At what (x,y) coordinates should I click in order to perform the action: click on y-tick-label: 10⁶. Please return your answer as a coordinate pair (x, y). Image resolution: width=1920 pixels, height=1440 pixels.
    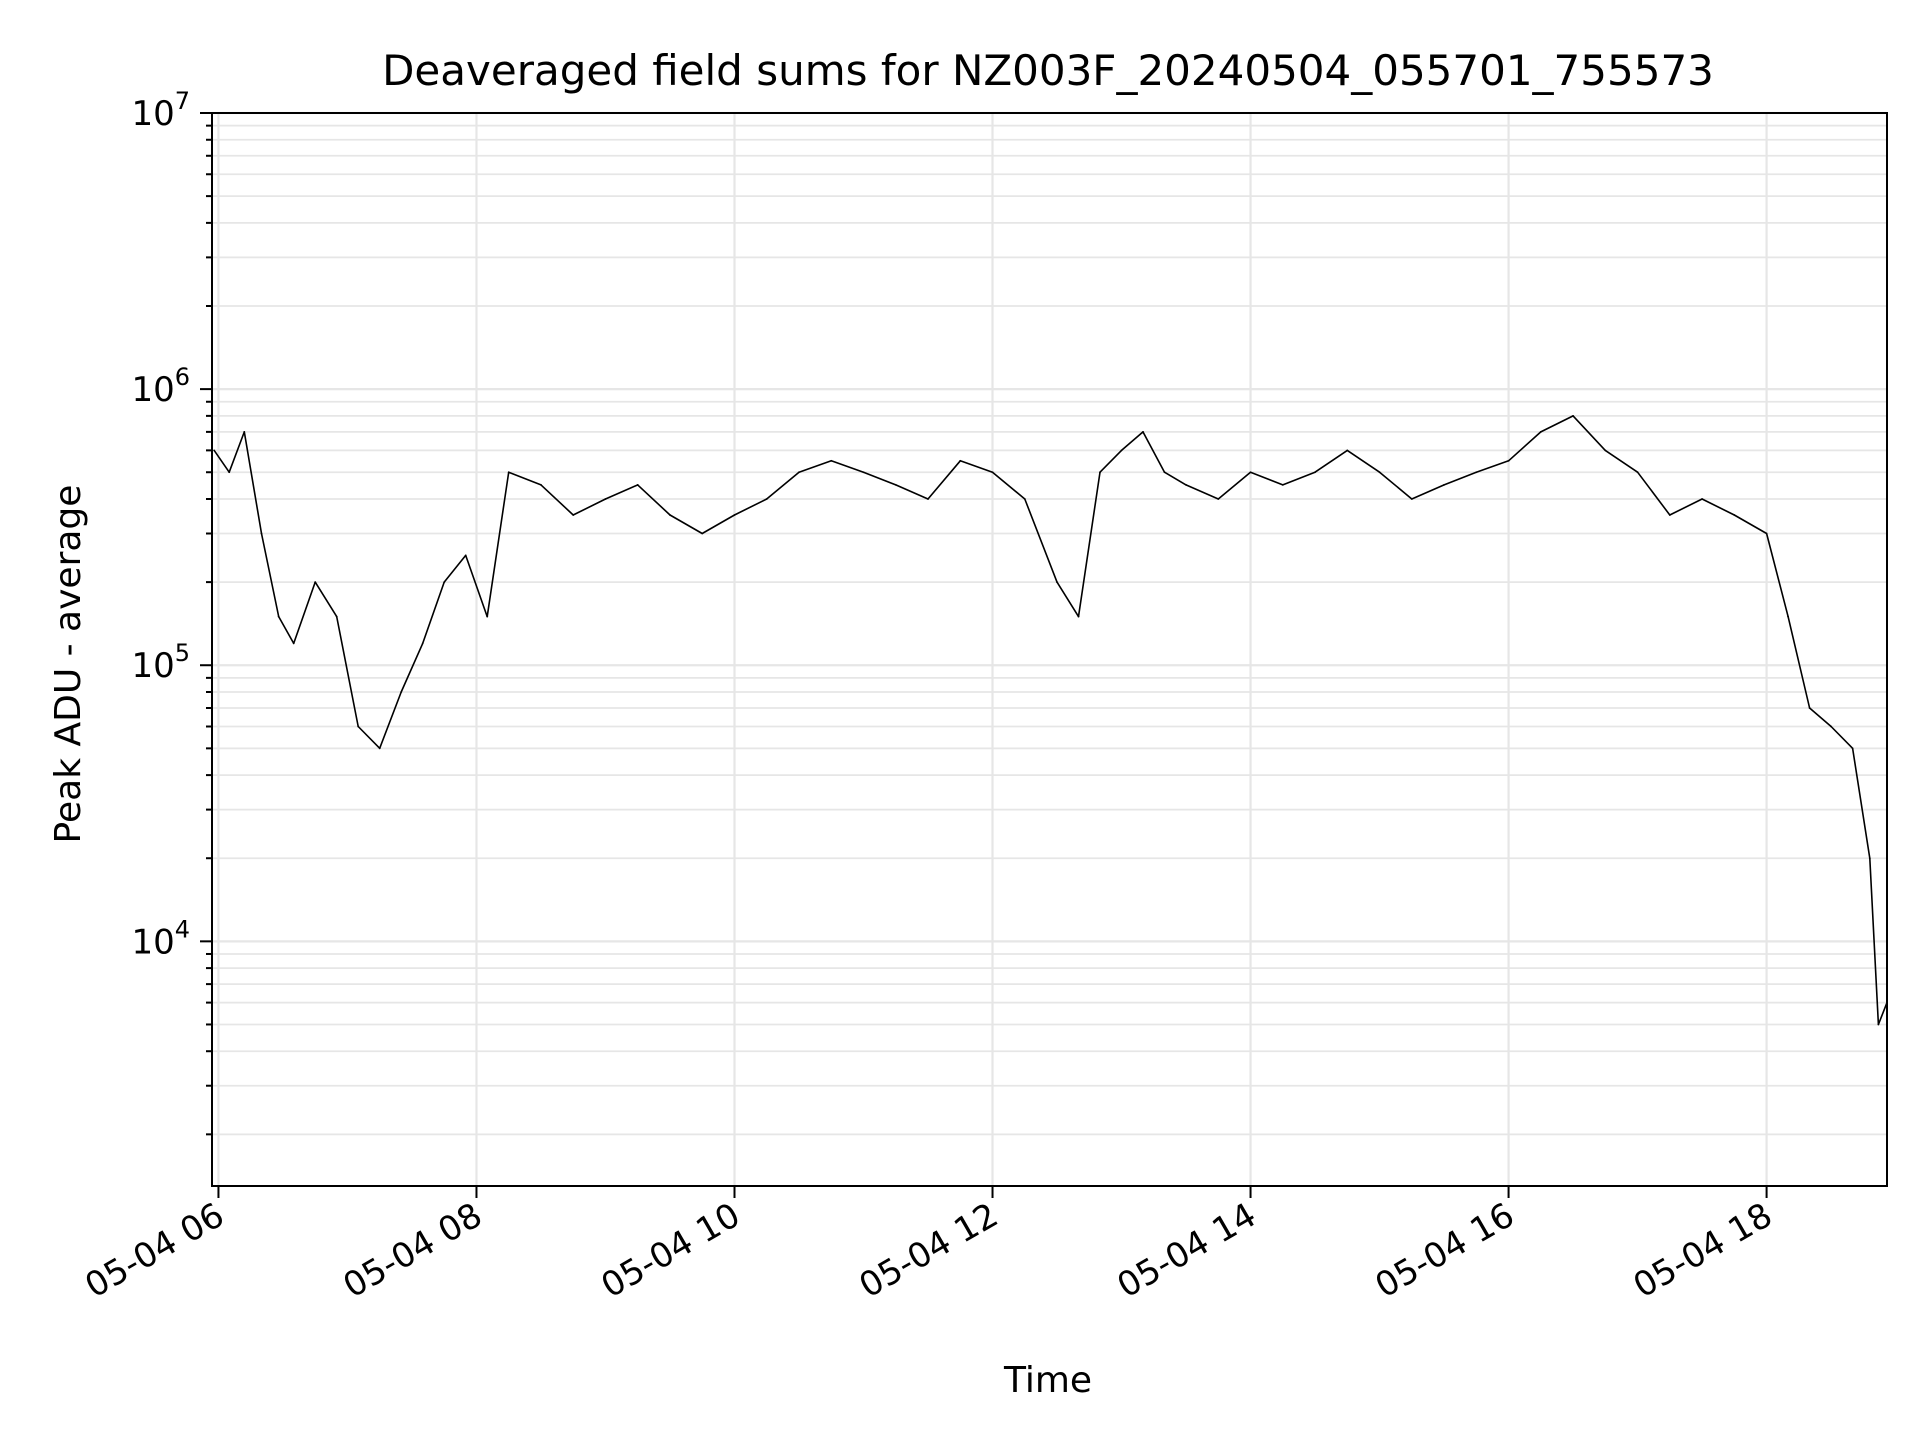
    Looking at the image, I should click on (160, 386).